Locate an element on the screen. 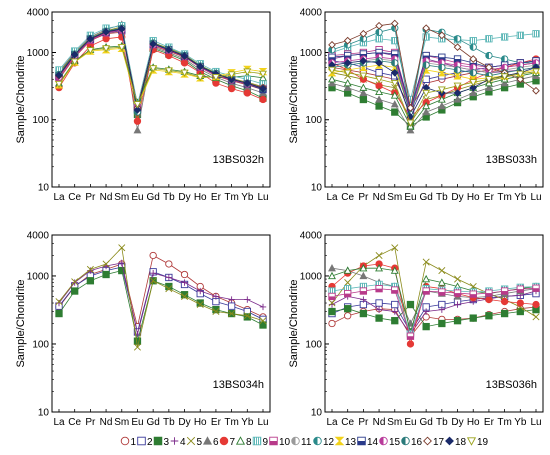 The height and width of the screenshot is (455, 550). data-point-10-Tm-half is located at coordinates (504, 293).